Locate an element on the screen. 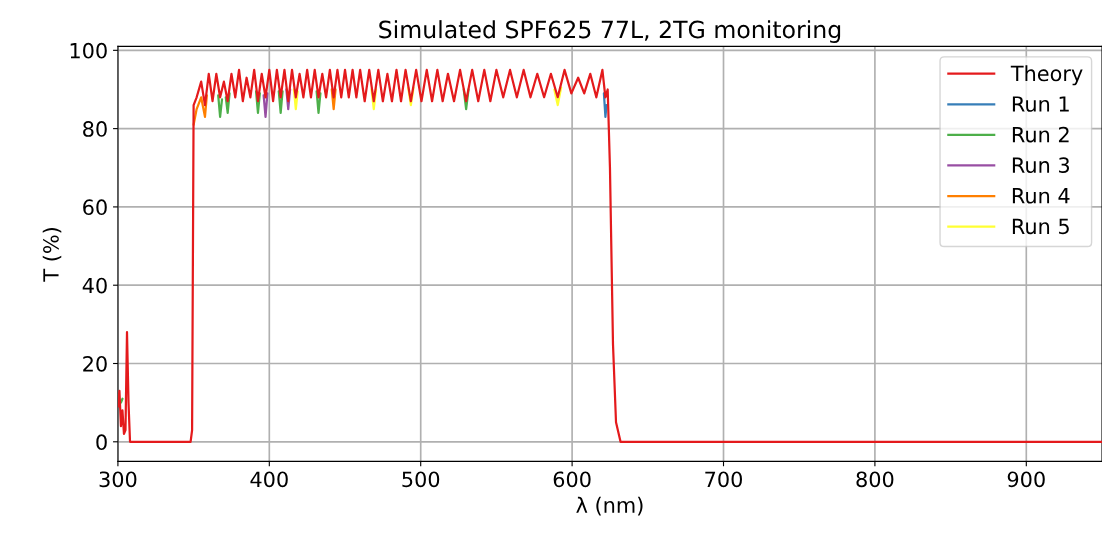  x-tick-label: 600 is located at coordinates (572, 479).